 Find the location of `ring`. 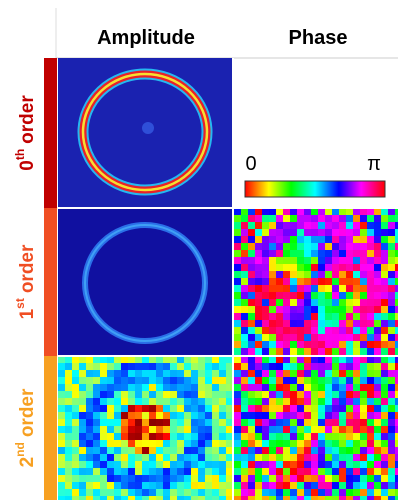

ring is located at coordinates (145, 283).